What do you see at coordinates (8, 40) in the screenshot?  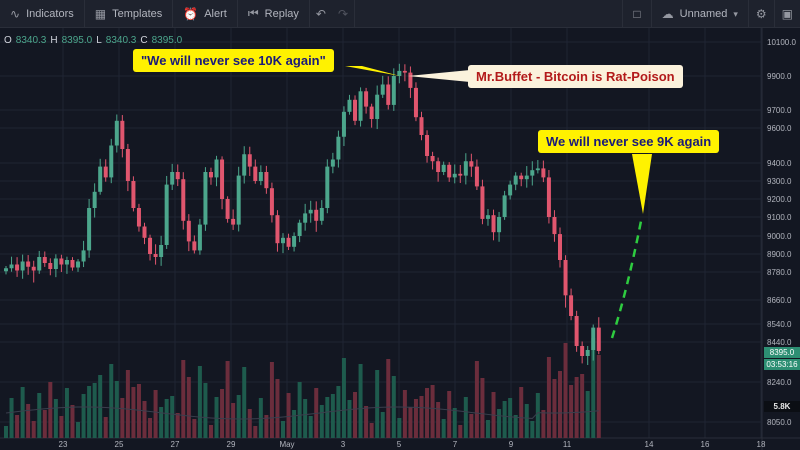 I see `open-label: O` at bounding box center [8, 40].